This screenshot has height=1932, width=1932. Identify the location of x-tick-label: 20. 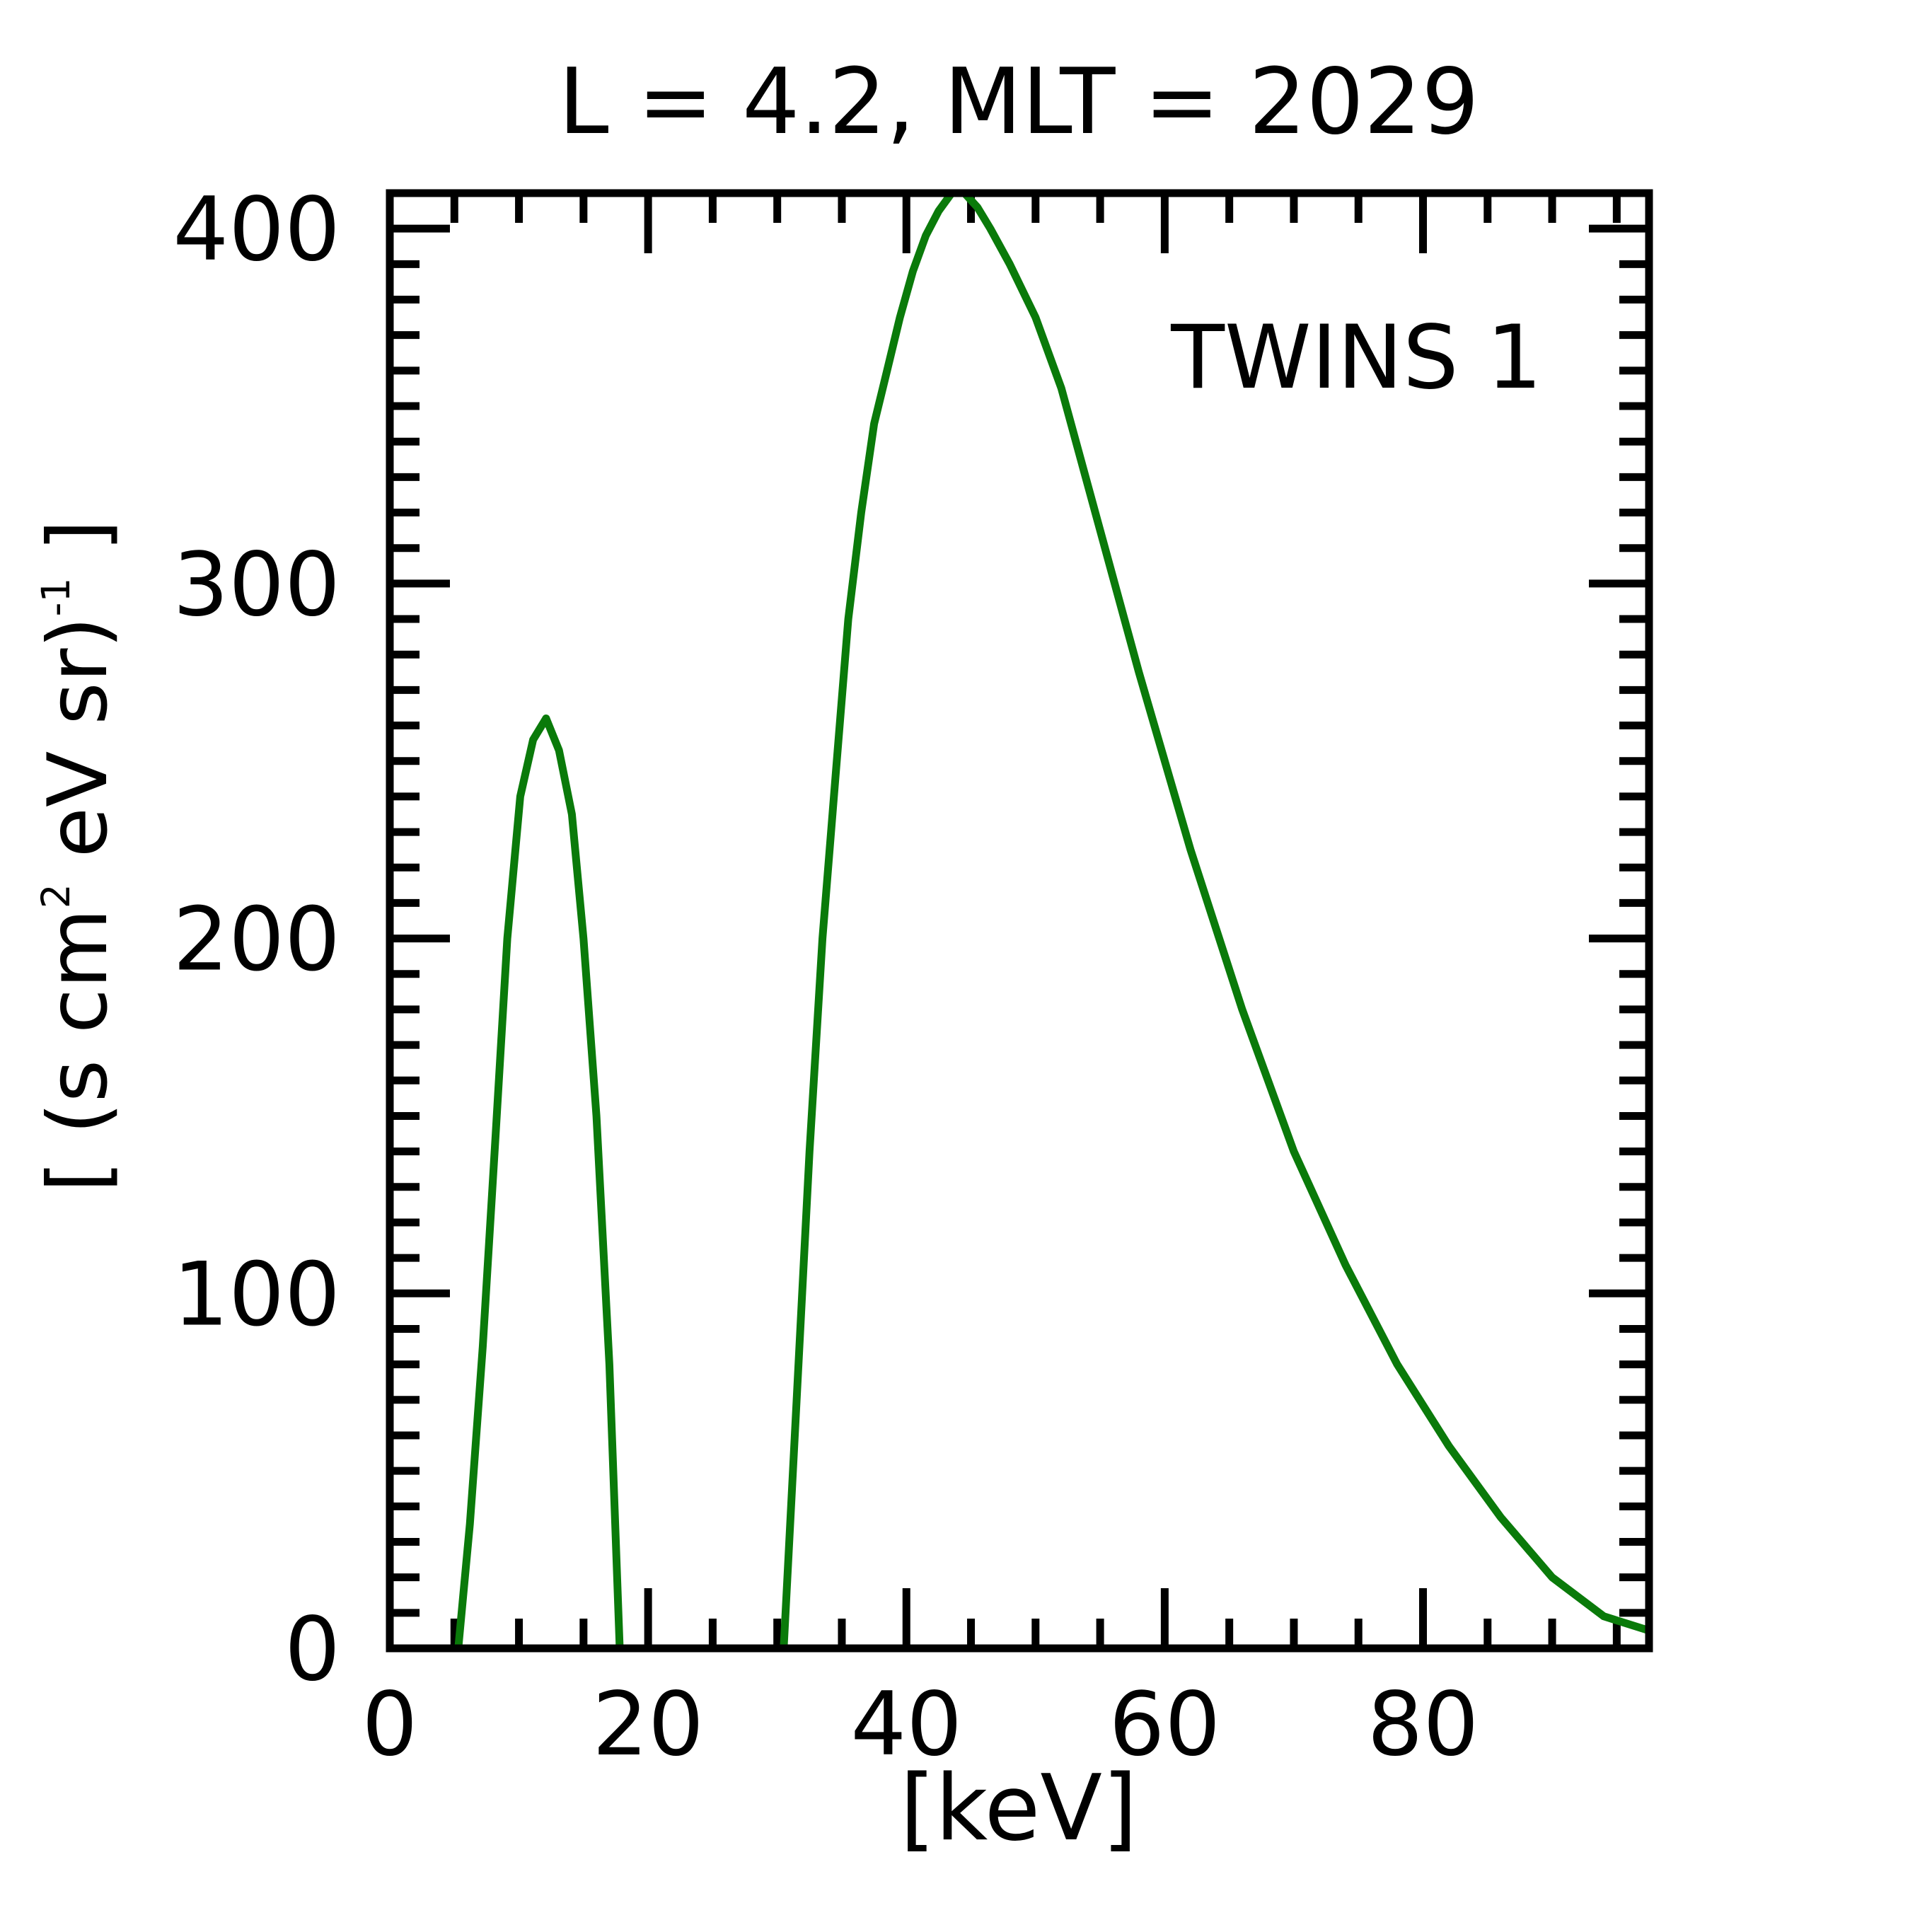
(648, 1725).